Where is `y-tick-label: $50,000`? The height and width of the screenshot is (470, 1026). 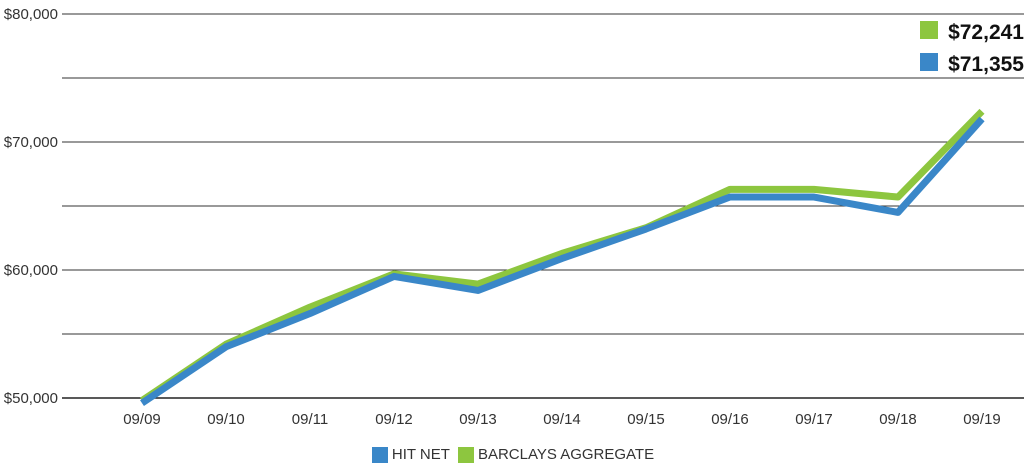
y-tick-label: $50,000 is located at coordinates (31, 398).